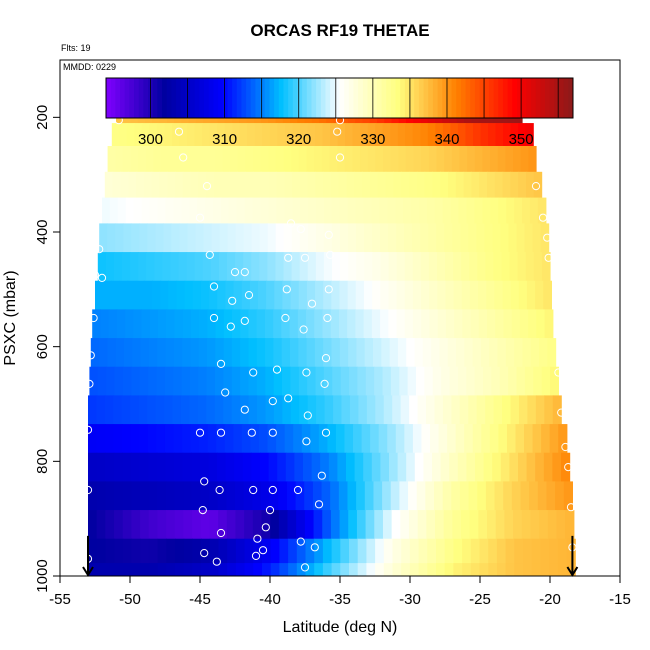 This screenshot has height=650, width=650. I want to click on x-tick-label: -45, so click(200, 599).